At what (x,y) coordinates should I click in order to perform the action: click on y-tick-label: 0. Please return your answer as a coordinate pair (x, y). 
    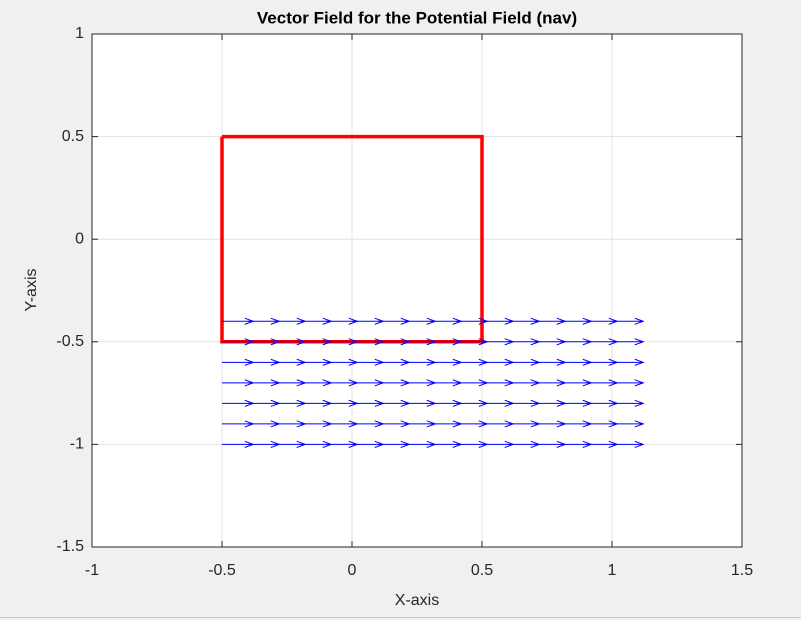
    Looking at the image, I should click on (79, 238).